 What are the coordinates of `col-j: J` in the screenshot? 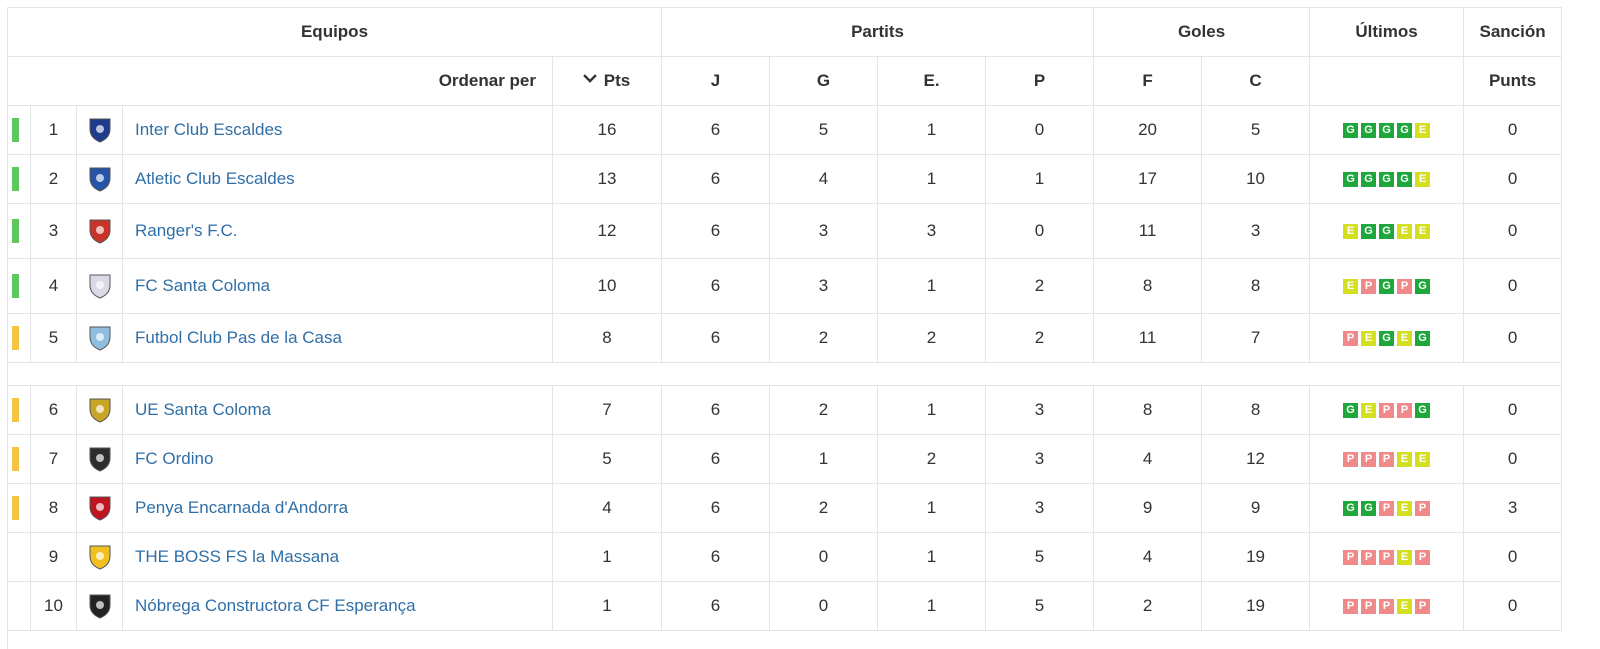 It's located at (716, 81).